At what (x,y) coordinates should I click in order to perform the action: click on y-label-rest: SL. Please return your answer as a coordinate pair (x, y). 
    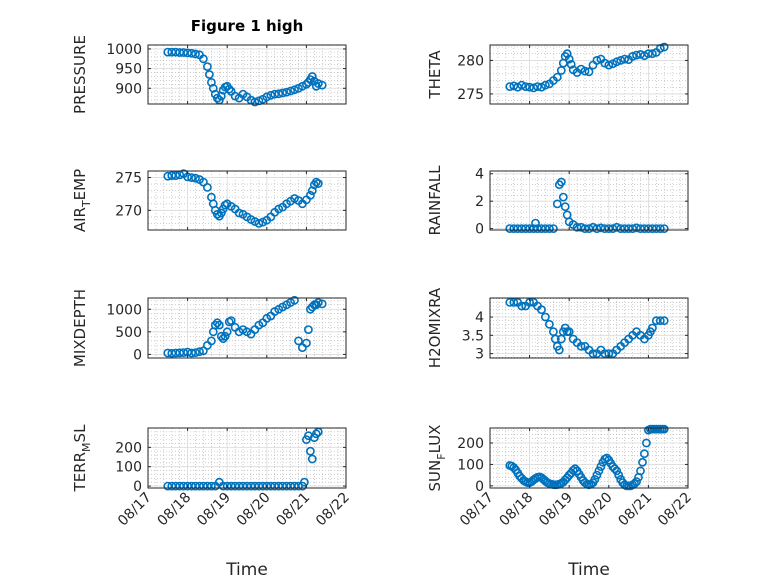
    Looking at the image, I should click on (80, 433).